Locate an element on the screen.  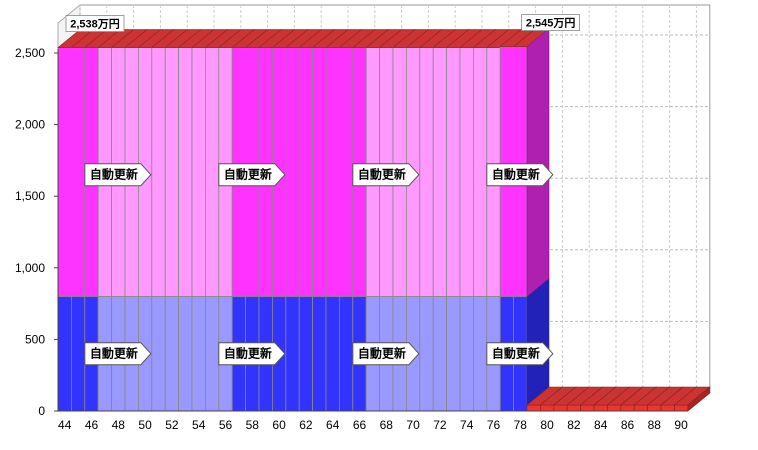
x-tick-label: 64 is located at coordinates (333, 425).